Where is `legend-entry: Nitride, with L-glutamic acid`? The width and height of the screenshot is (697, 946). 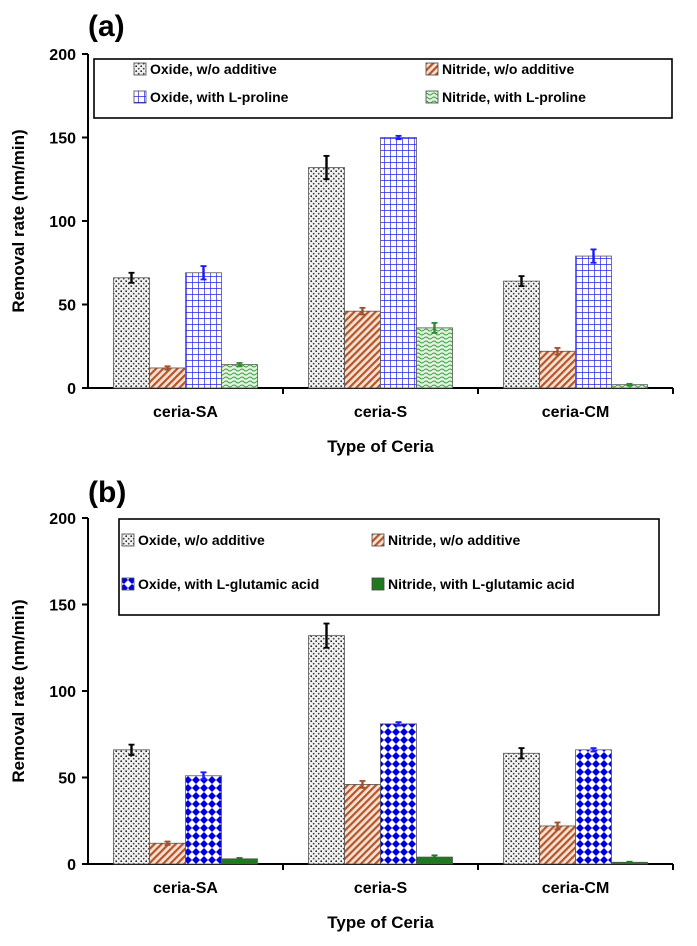 legend-entry: Nitride, with L-glutamic acid is located at coordinates (481, 584).